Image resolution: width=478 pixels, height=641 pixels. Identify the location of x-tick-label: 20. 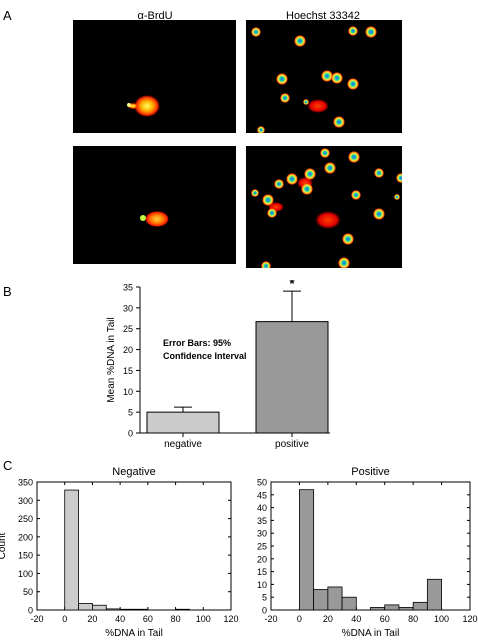
(328, 619).